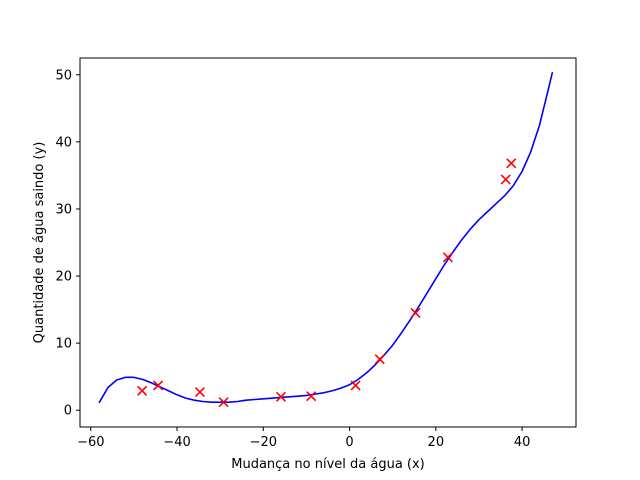 The image size is (640, 480). What do you see at coordinates (68, 411) in the screenshot?
I see `y-tick-label-0: 0` at bounding box center [68, 411].